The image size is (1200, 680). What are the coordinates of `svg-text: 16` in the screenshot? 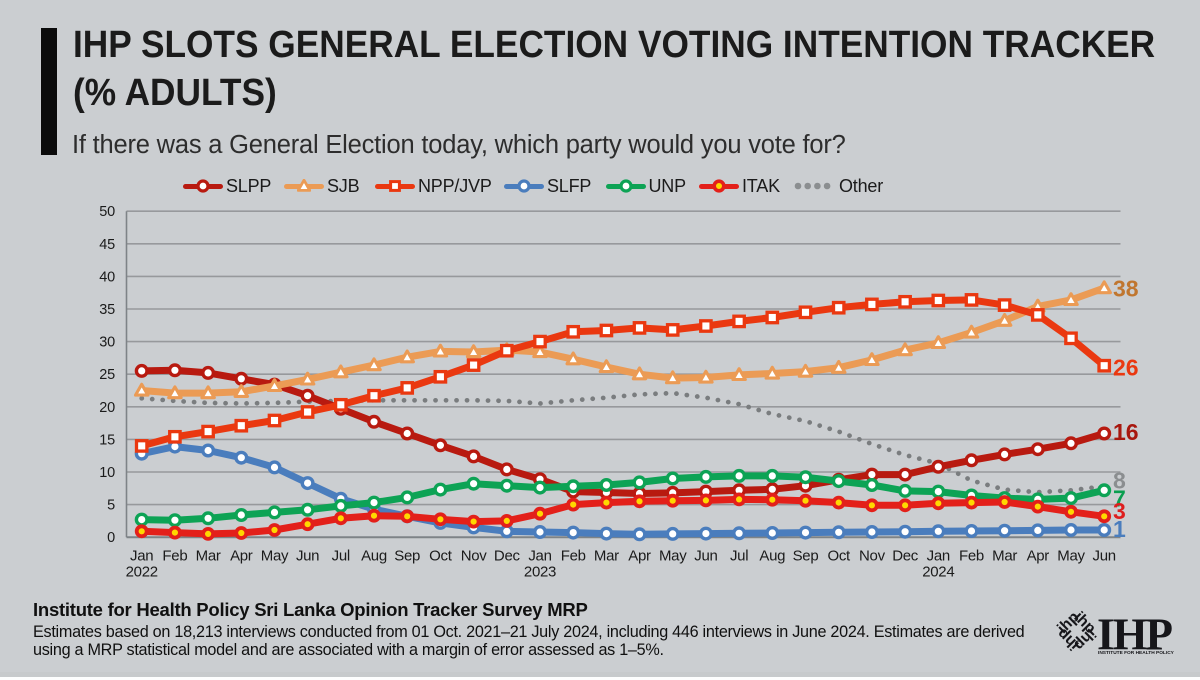 It's located at (1126, 432).